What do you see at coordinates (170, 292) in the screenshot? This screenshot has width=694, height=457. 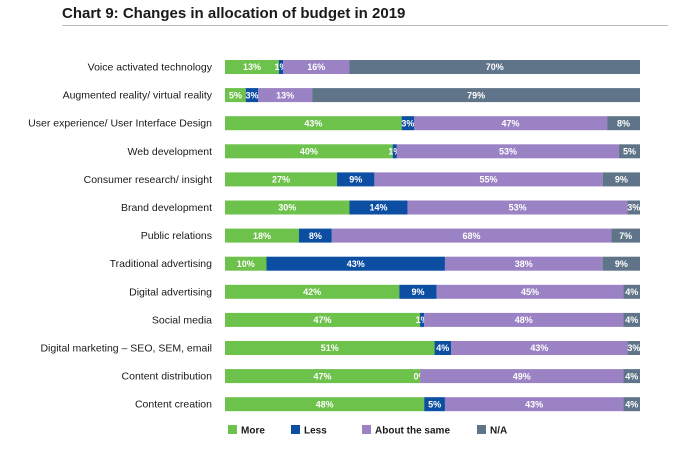 I see `category-label: Digital advertising` at bounding box center [170, 292].